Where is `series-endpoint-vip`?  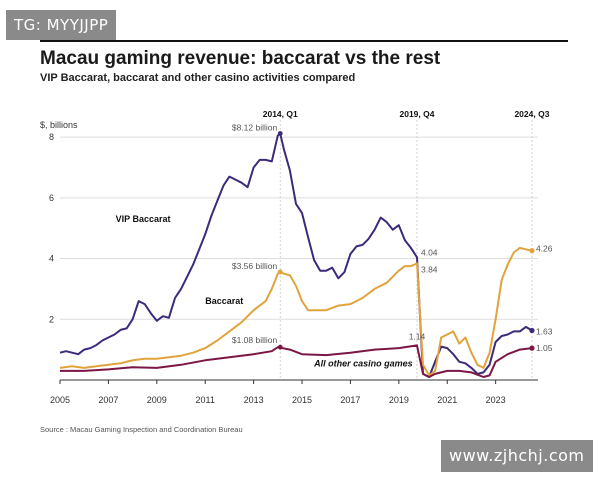
series-endpoint-vip is located at coordinates (532, 330).